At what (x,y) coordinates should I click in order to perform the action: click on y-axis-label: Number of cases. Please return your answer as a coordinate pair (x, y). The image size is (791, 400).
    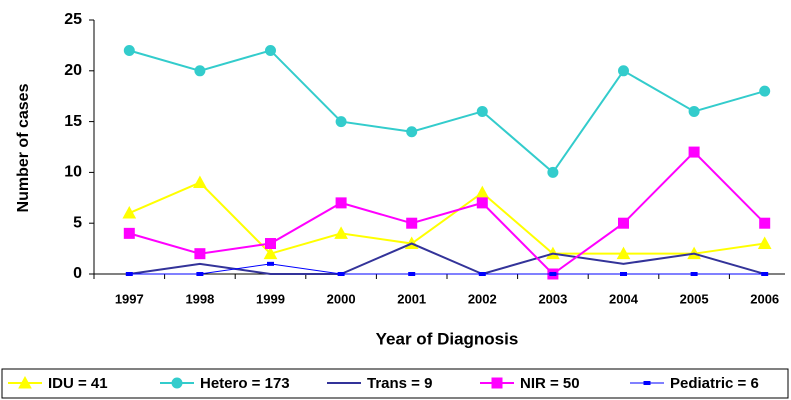
    Looking at the image, I should click on (23, 147).